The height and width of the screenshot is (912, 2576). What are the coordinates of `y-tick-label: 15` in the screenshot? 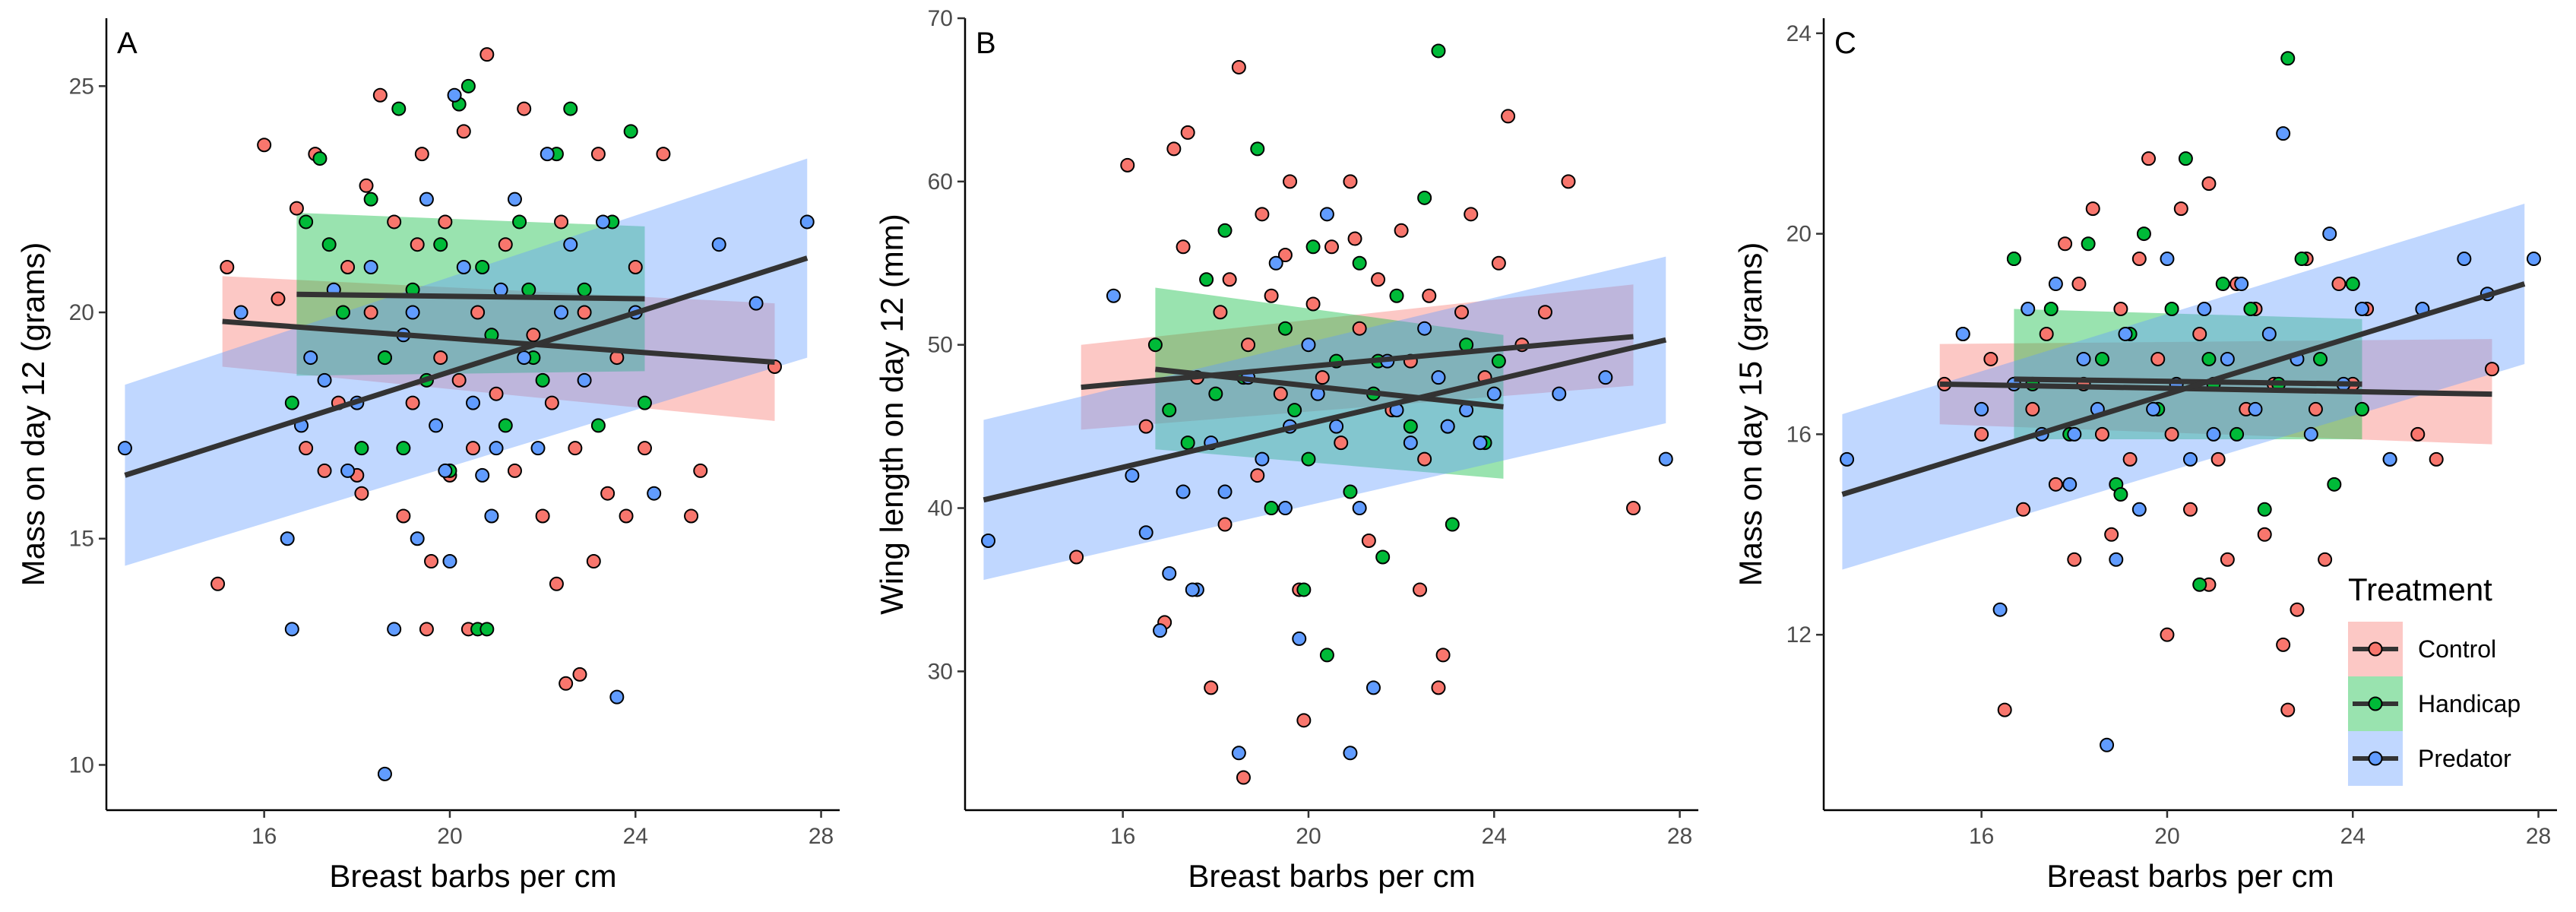 It's located at (81, 540).